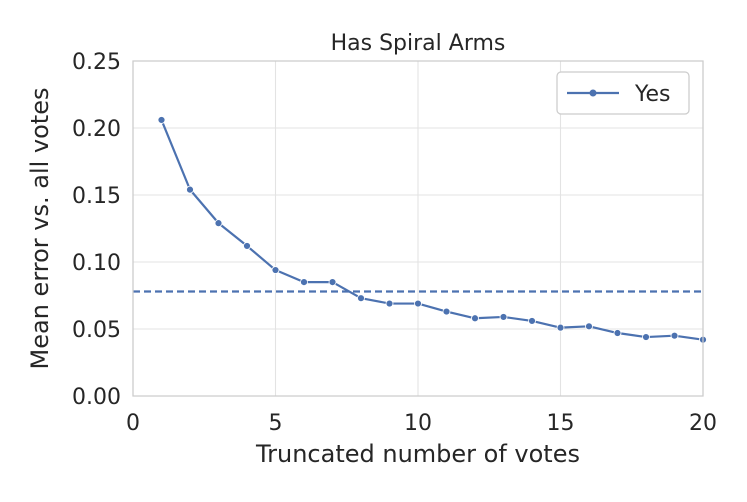  I want to click on legend-box, so click(623, 93).